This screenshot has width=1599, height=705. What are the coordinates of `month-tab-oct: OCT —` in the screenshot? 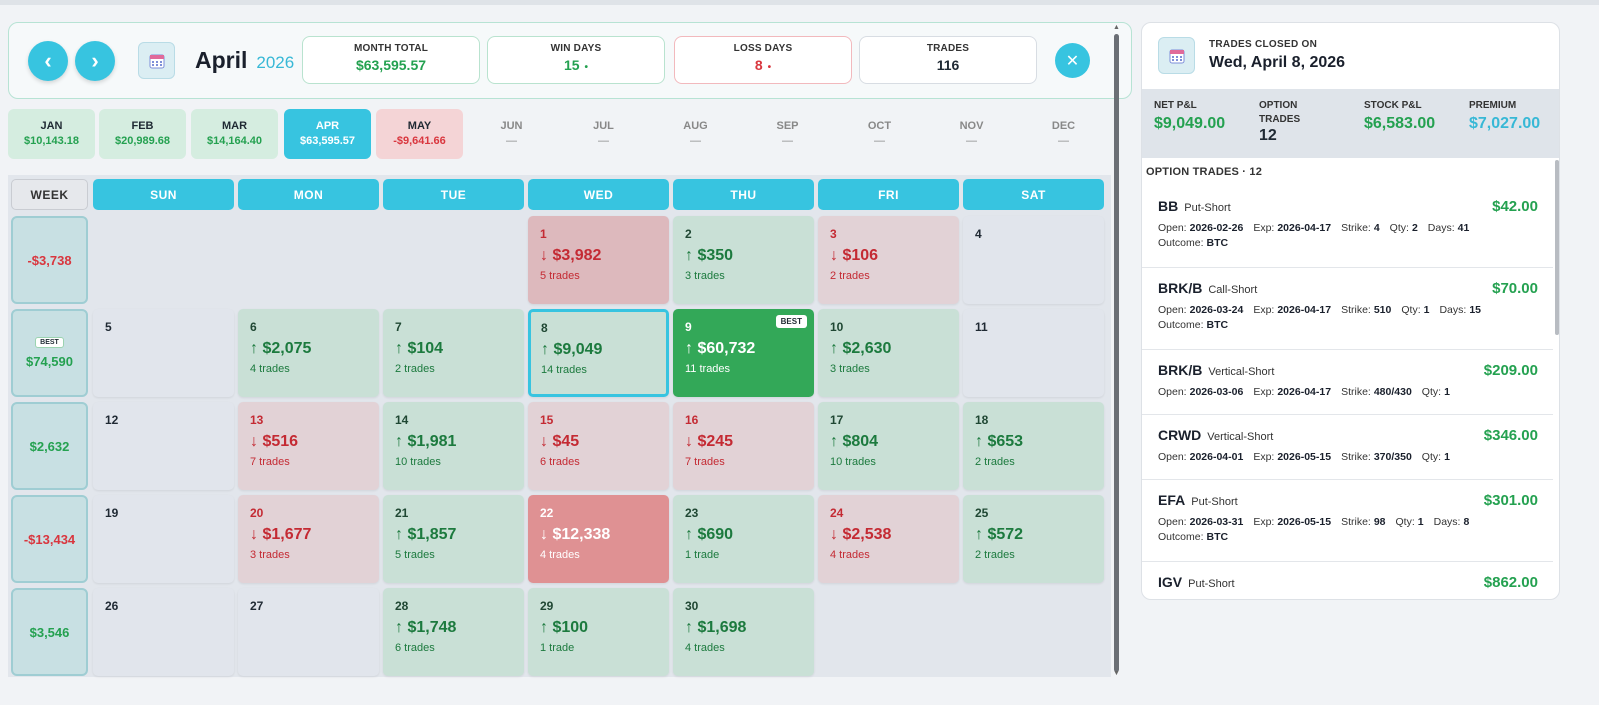 It's located at (879, 134).